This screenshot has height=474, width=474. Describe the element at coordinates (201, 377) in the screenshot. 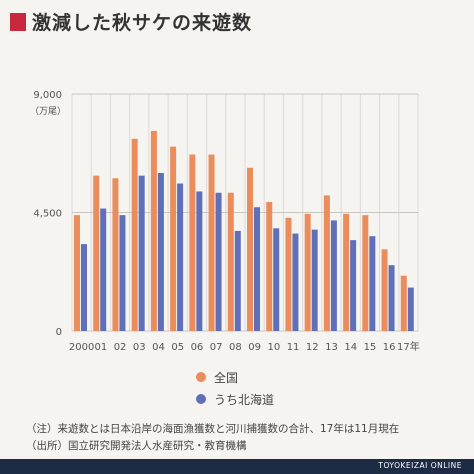

I see `legend-swatch-zenkoku` at that location.